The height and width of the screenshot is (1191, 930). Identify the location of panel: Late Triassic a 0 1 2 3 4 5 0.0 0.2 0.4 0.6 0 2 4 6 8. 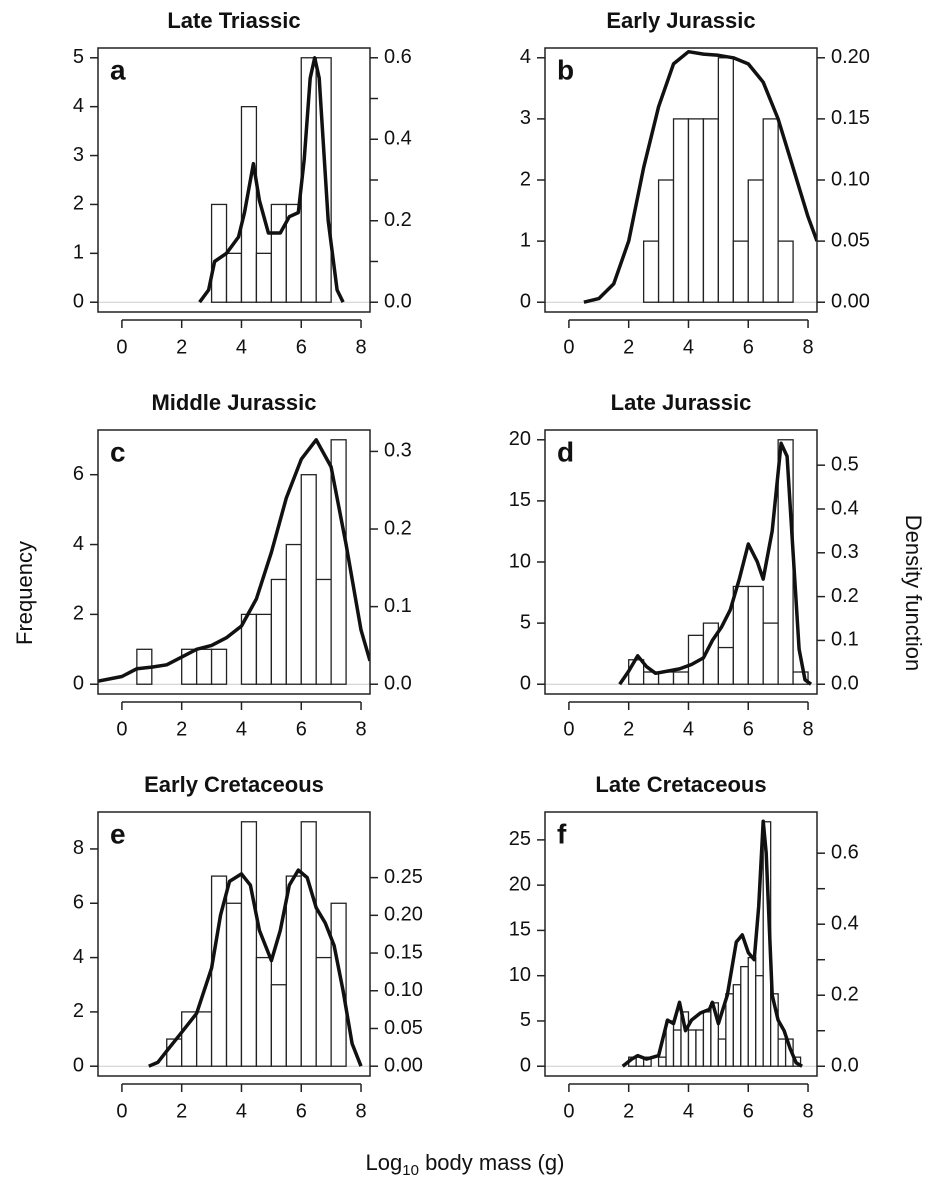
(242, 183).